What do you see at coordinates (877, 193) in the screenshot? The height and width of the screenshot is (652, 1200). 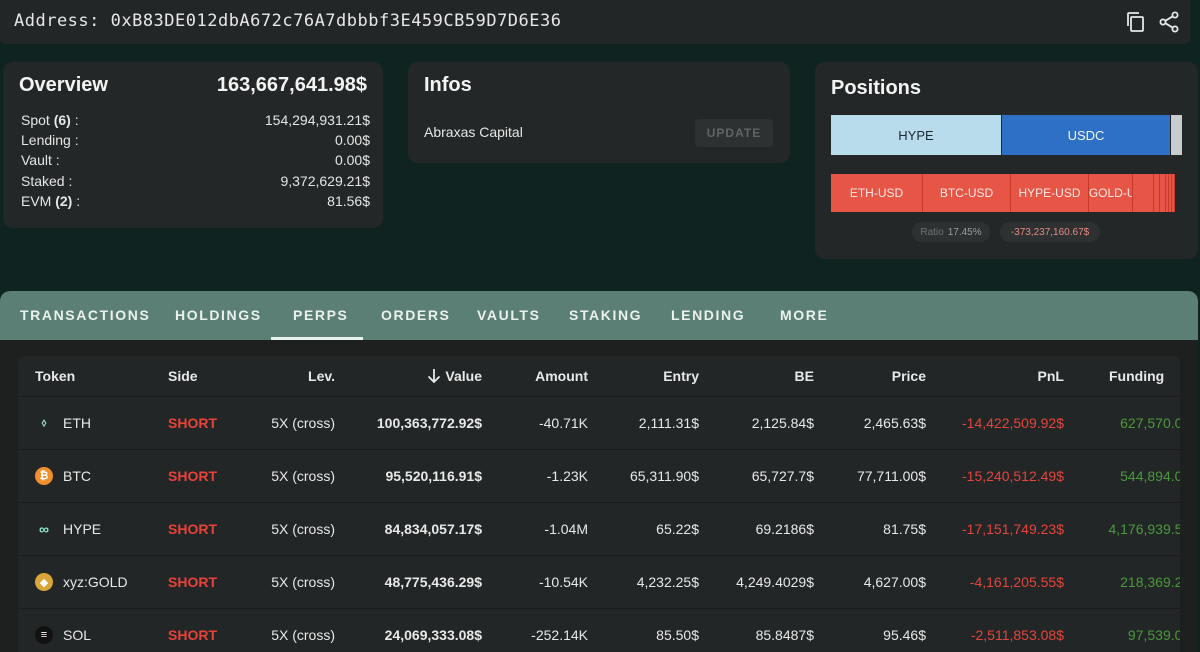 I see `perp-segment: ETH-USD` at bounding box center [877, 193].